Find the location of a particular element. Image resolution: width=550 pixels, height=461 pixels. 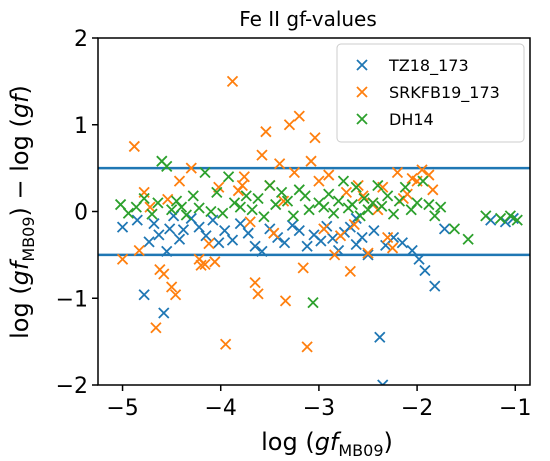

x-axis-label: log (gfMB09) is located at coordinates (327, 444).